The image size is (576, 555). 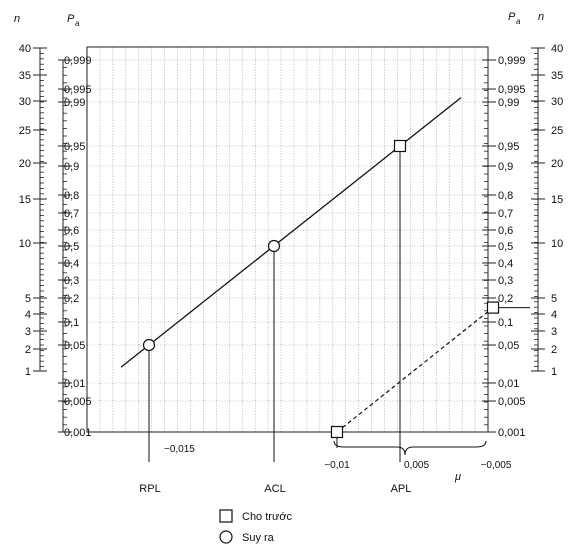 I want to click on pa-tick-label-right: 0,95, so click(x=508, y=147).